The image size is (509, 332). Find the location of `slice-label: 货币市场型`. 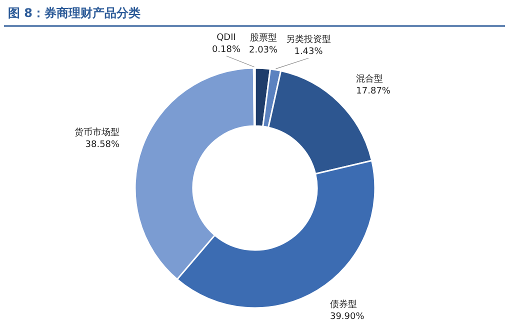

slice-label: 货币市场型 is located at coordinates (97, 132).